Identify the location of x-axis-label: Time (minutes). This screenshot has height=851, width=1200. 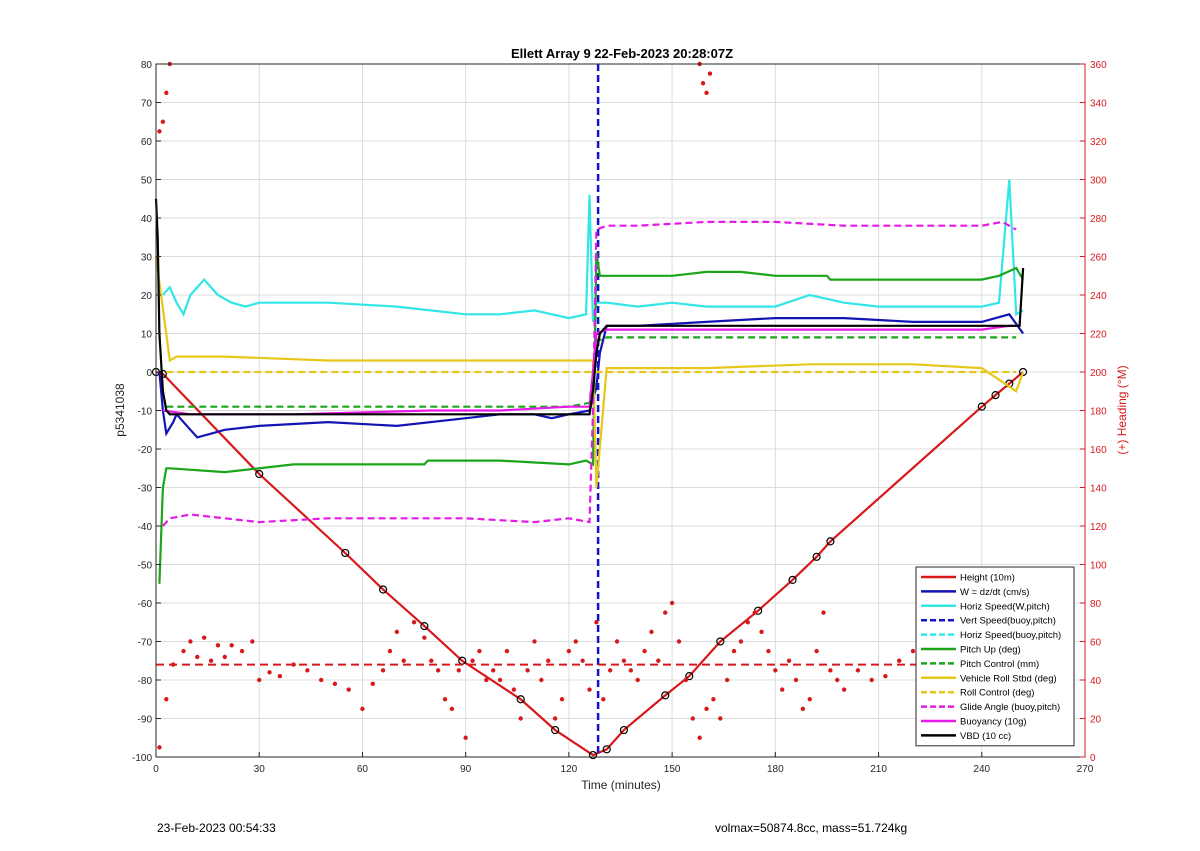
(621, 785).